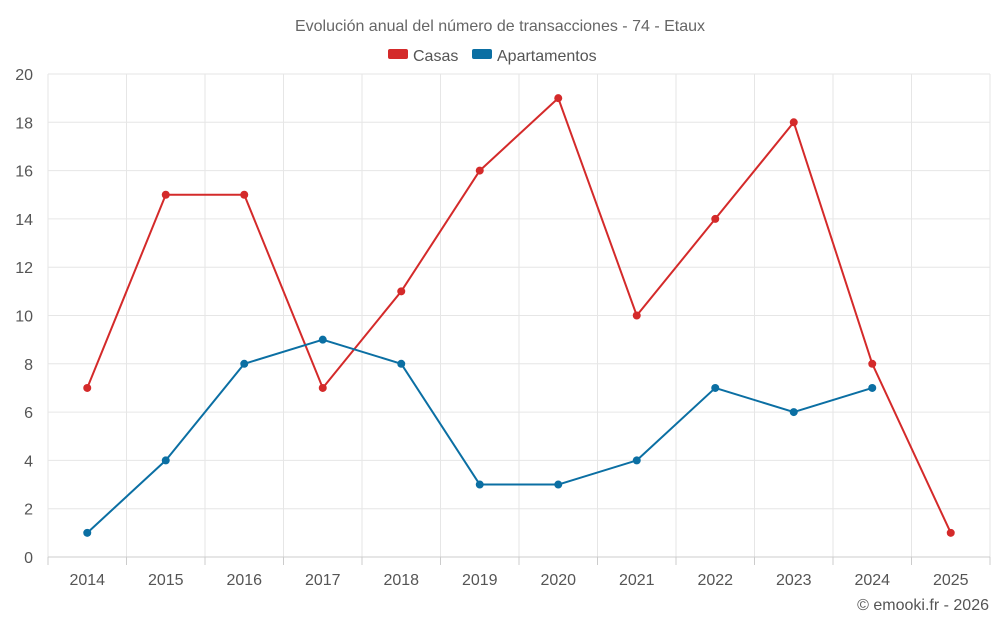  I want to click on y-tick-label: 14, so click(24, 220).